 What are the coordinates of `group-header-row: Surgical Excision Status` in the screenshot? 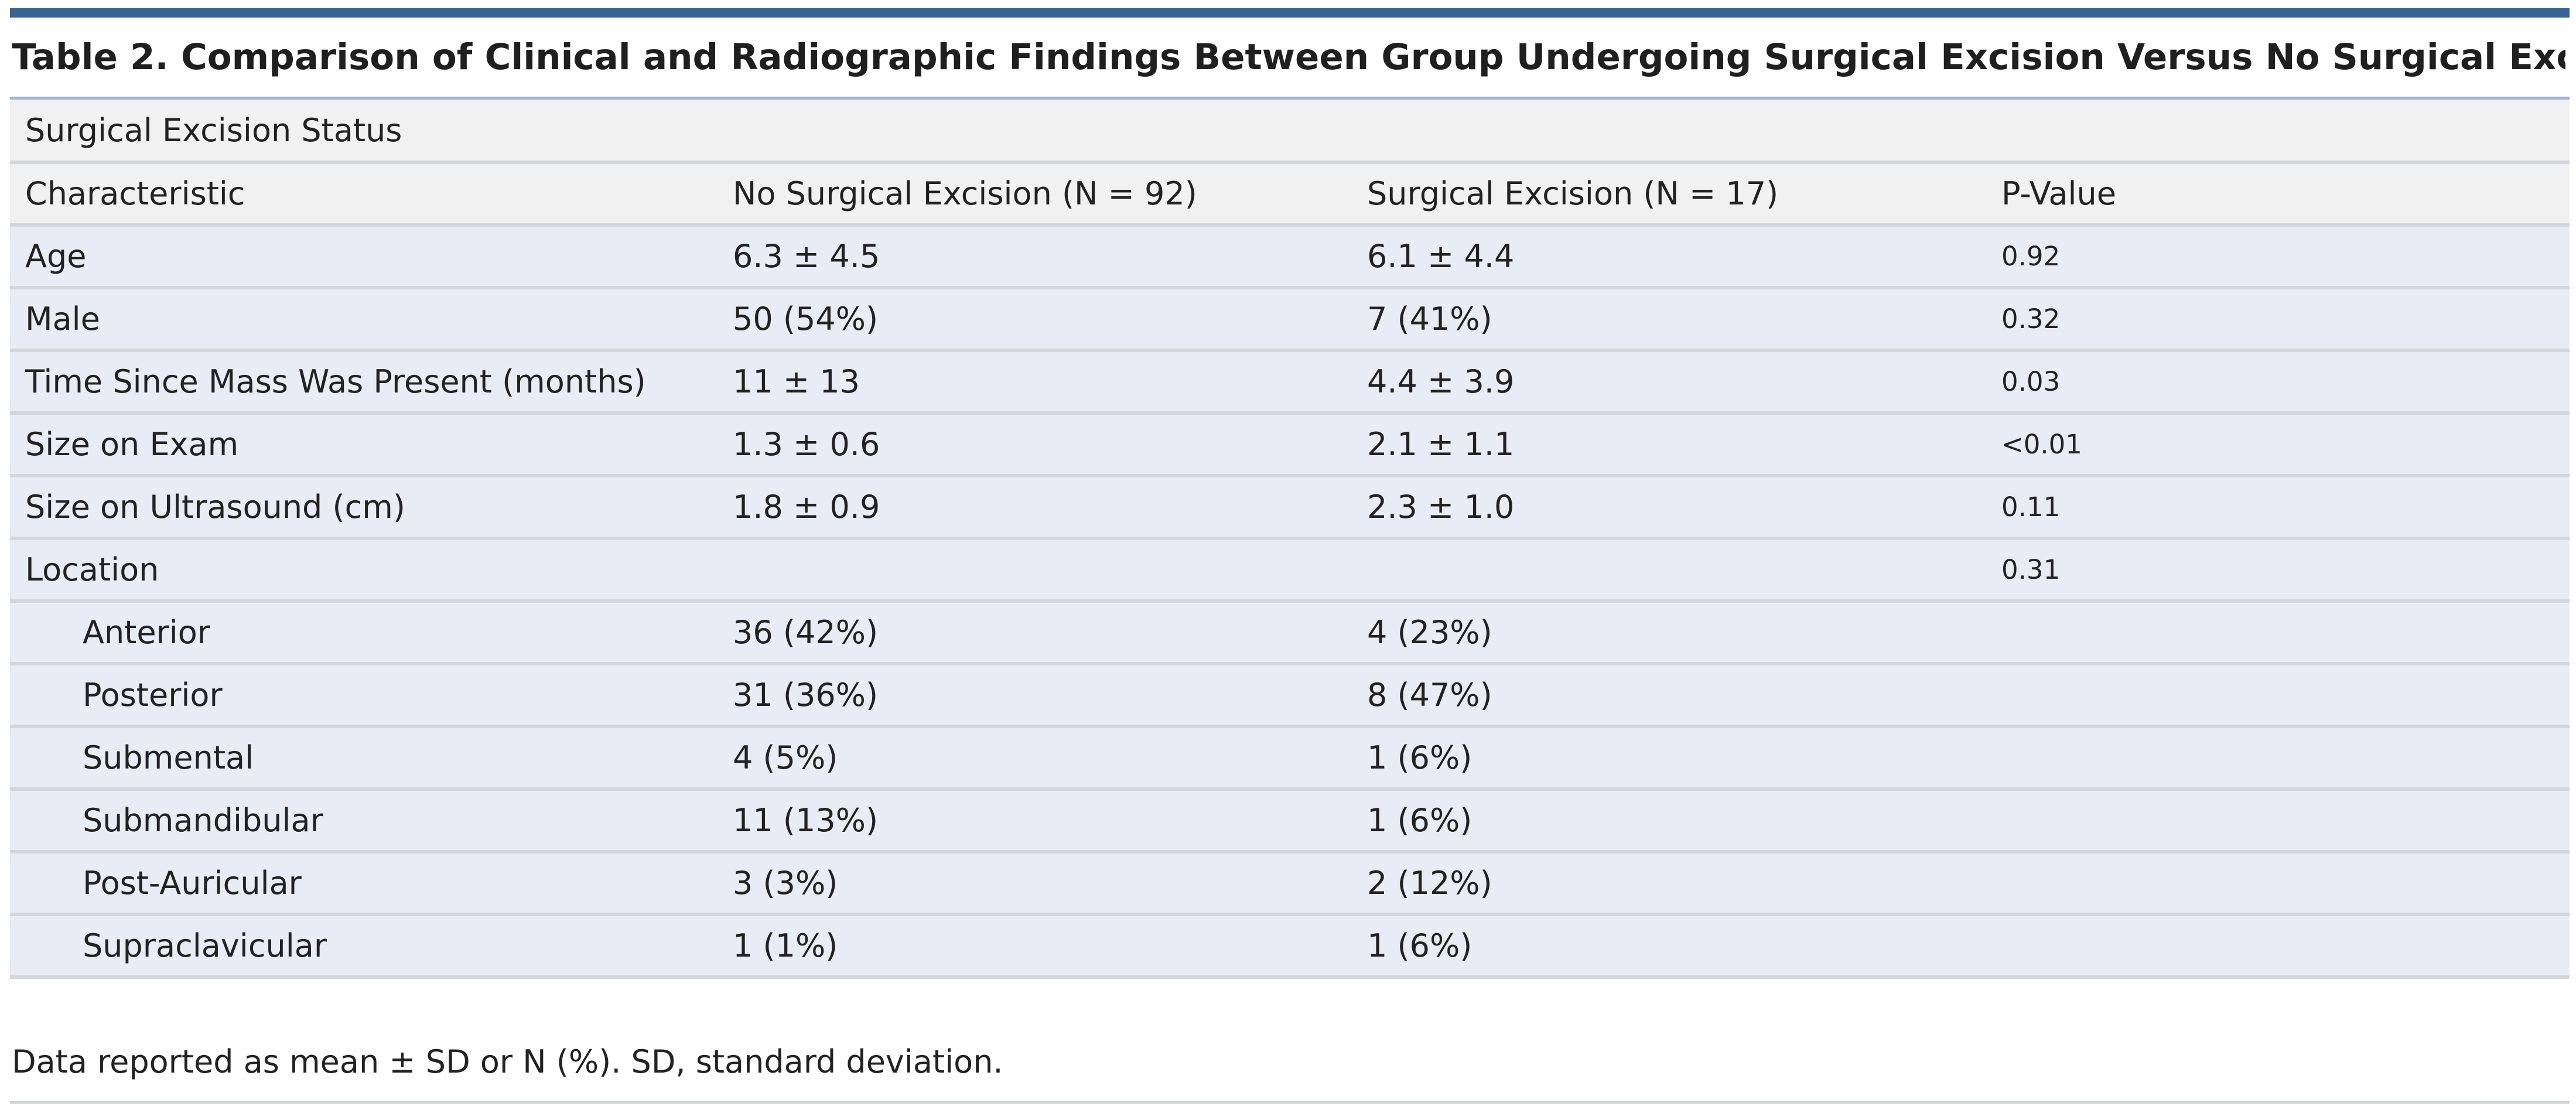 It's located at (1290, 132).